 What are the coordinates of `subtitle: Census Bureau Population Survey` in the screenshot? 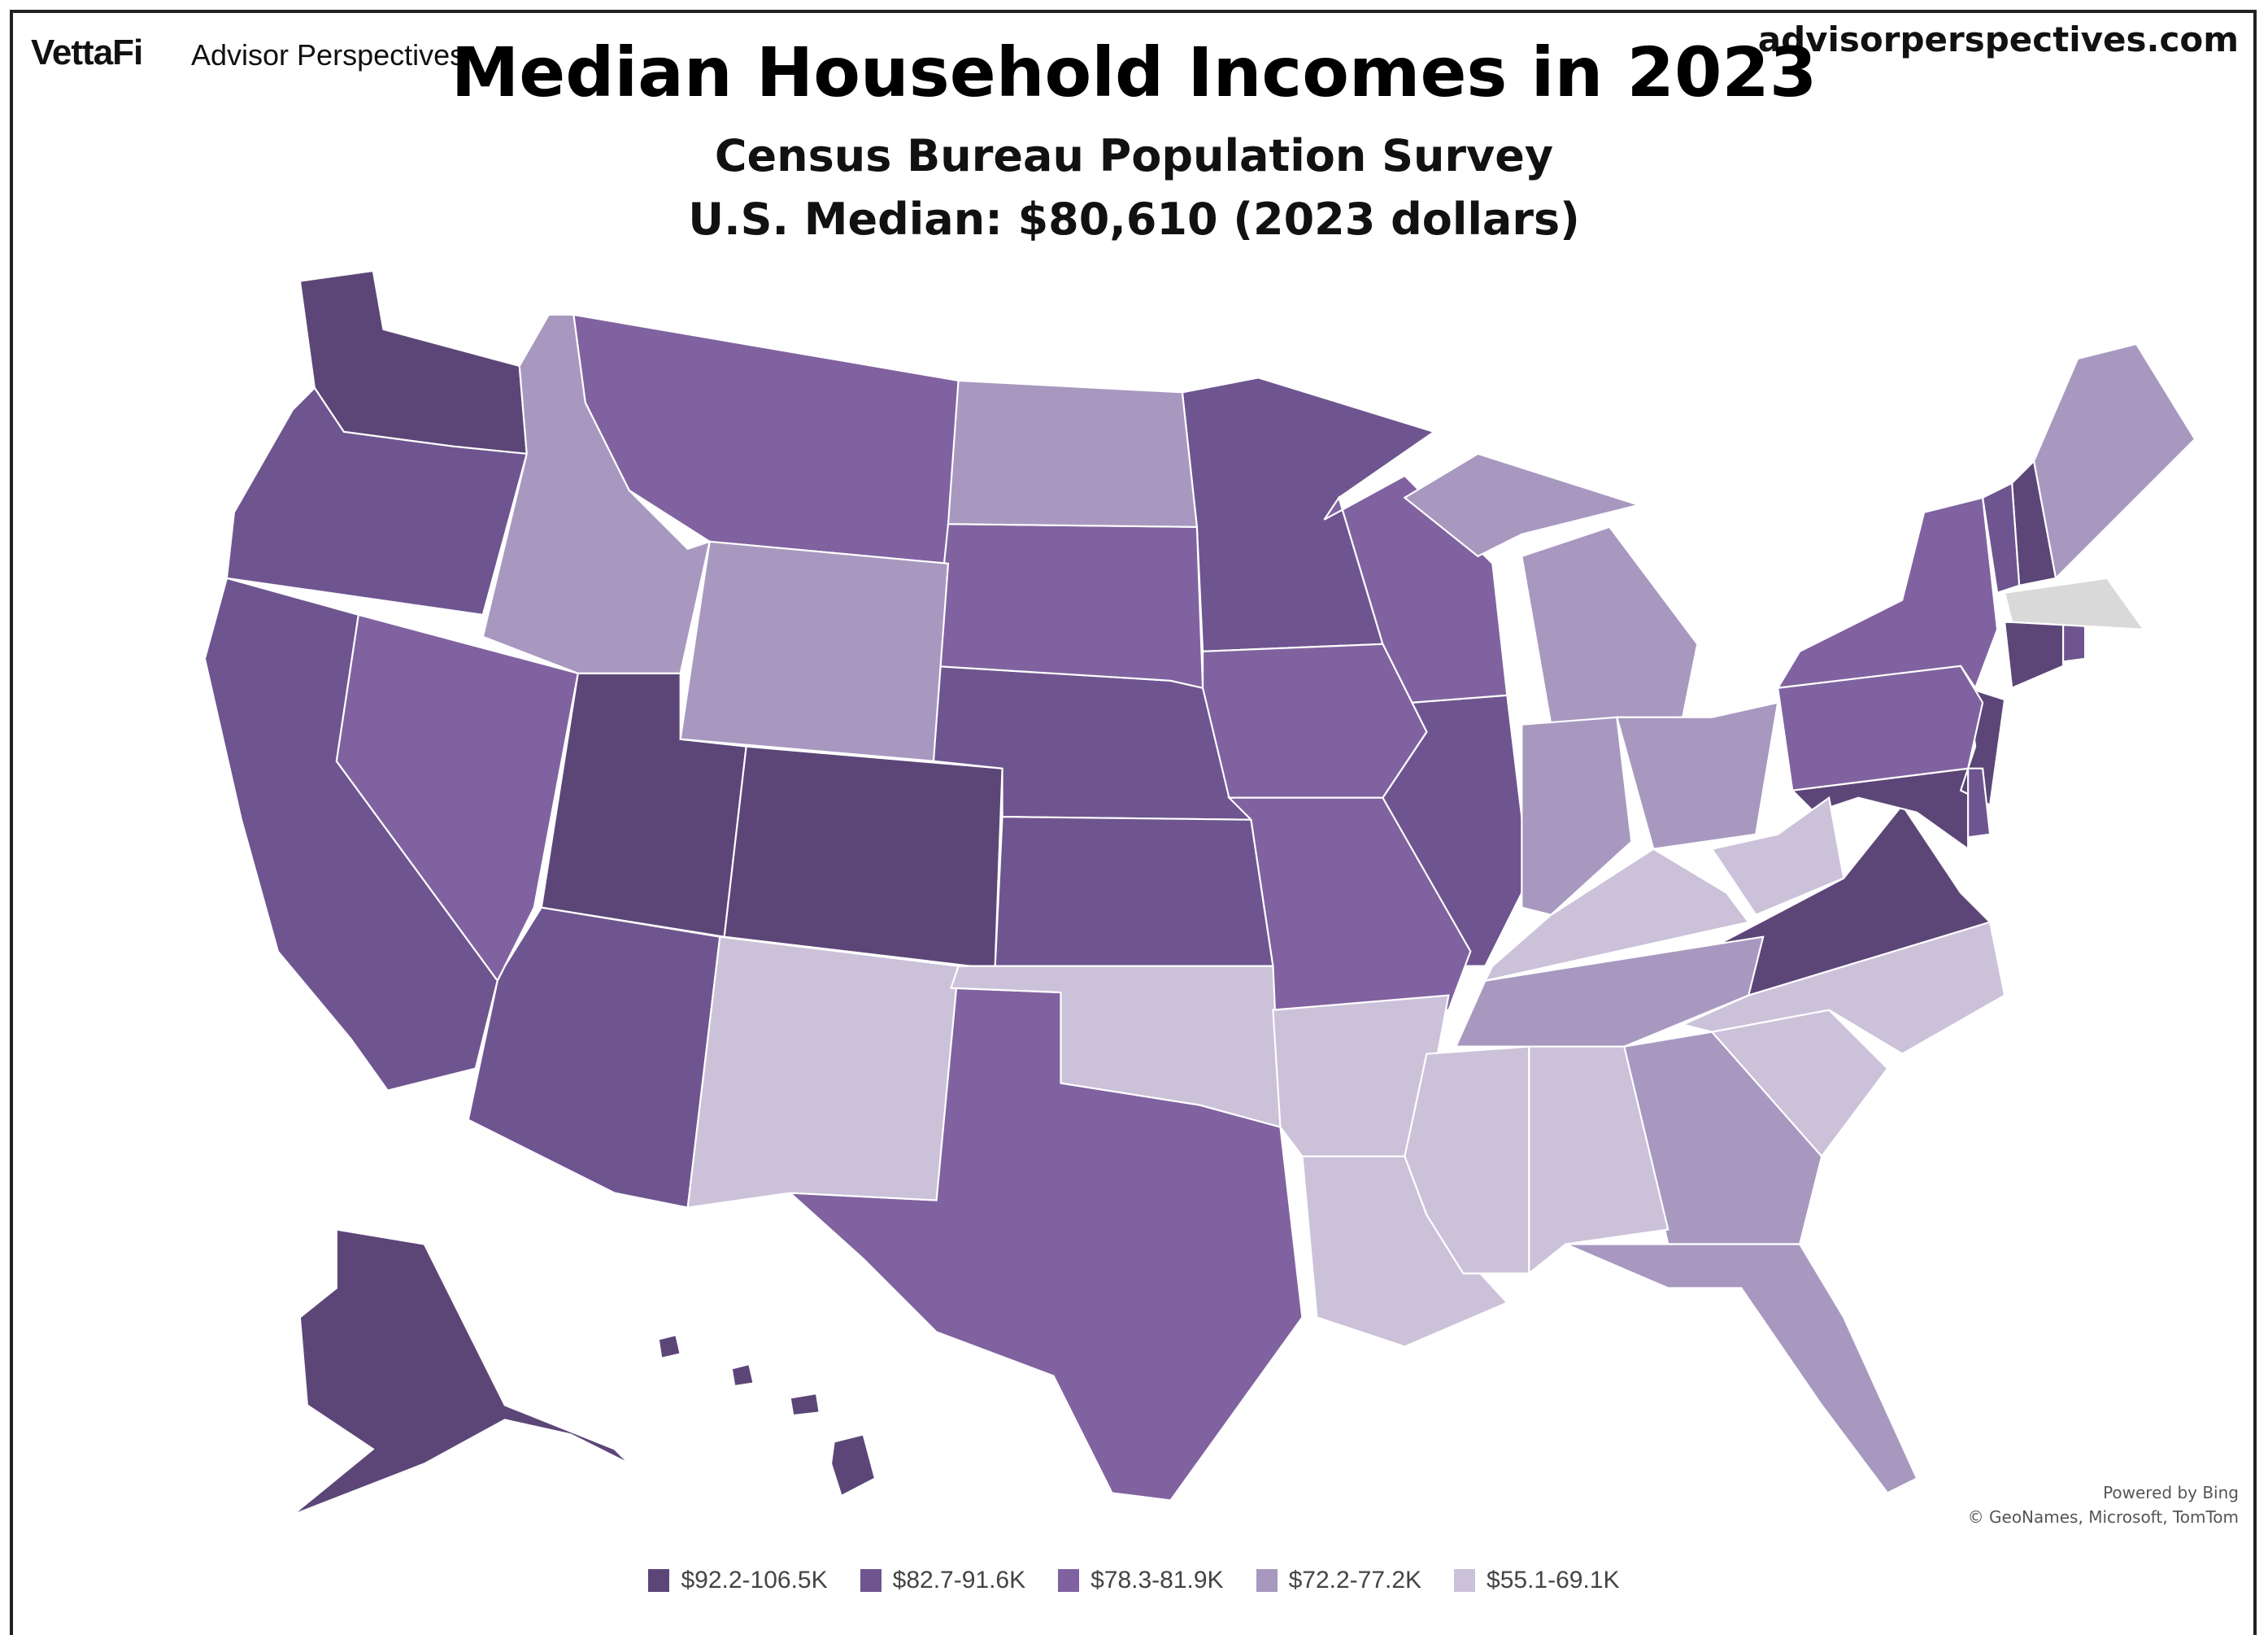 It's located at (1134, 155).